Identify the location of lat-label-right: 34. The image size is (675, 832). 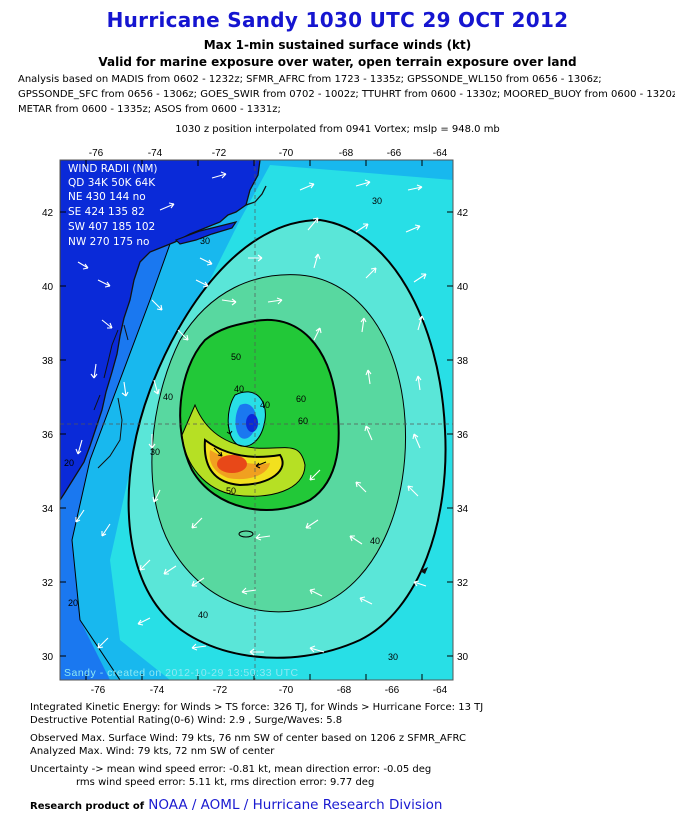
(463, 509).